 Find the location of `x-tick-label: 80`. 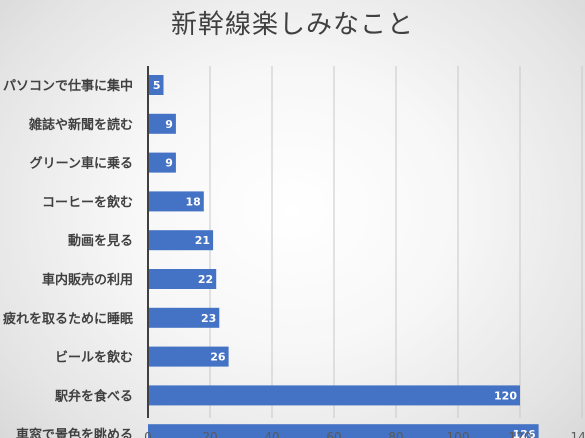

x-tick-label: 80 is located at coordinates (395, 434).